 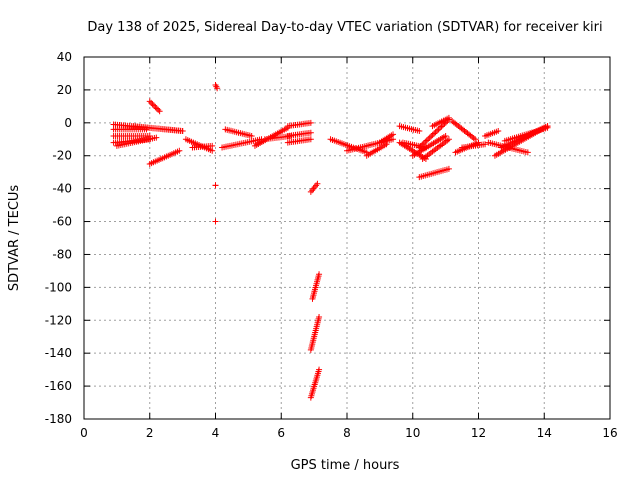 What do you see at coordinates (58, 287) in the screenshot?
I see `y-tick-label: -100` at bounding box center [58, 287].